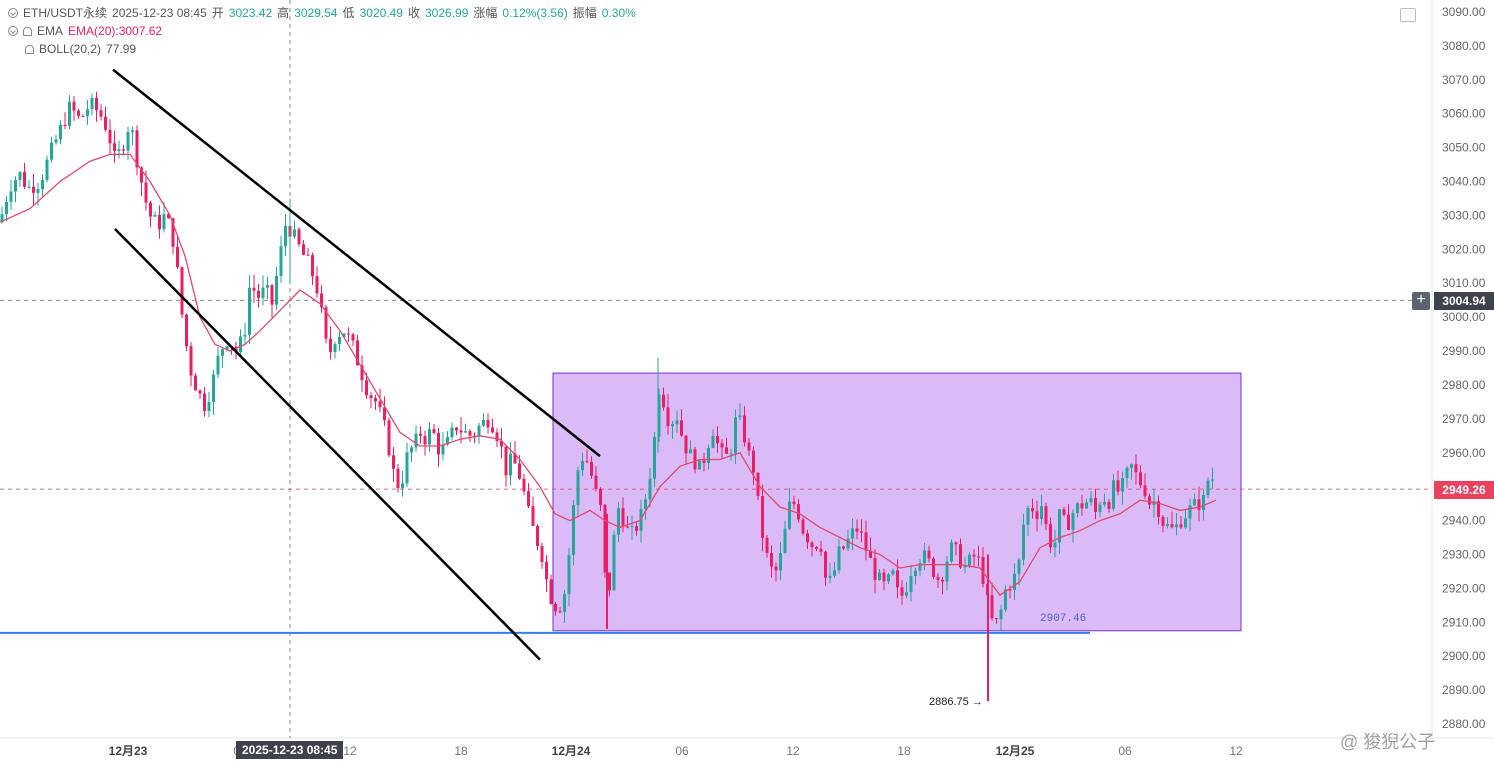  What do you see at coordinates (461, 751) in the screenshot?
I see `time-tick-label: 18` at bounding box center [461, 751].